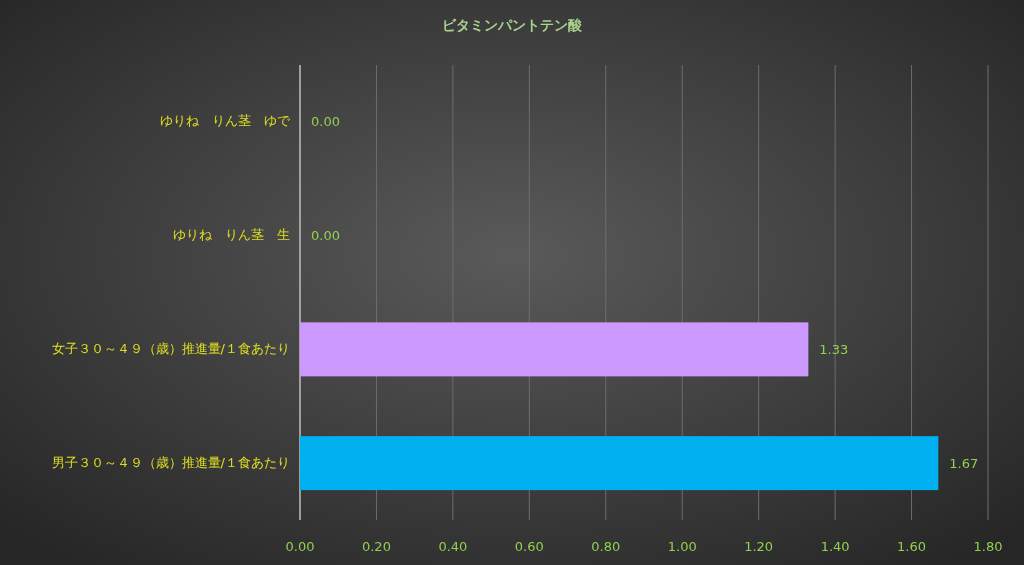 This screenshot has width=1024, height=565. Describe the element at coordinates (225, 121) in the screenshot. I see `y-tick-label: ゆりね りん茎 ゆで` at that location.